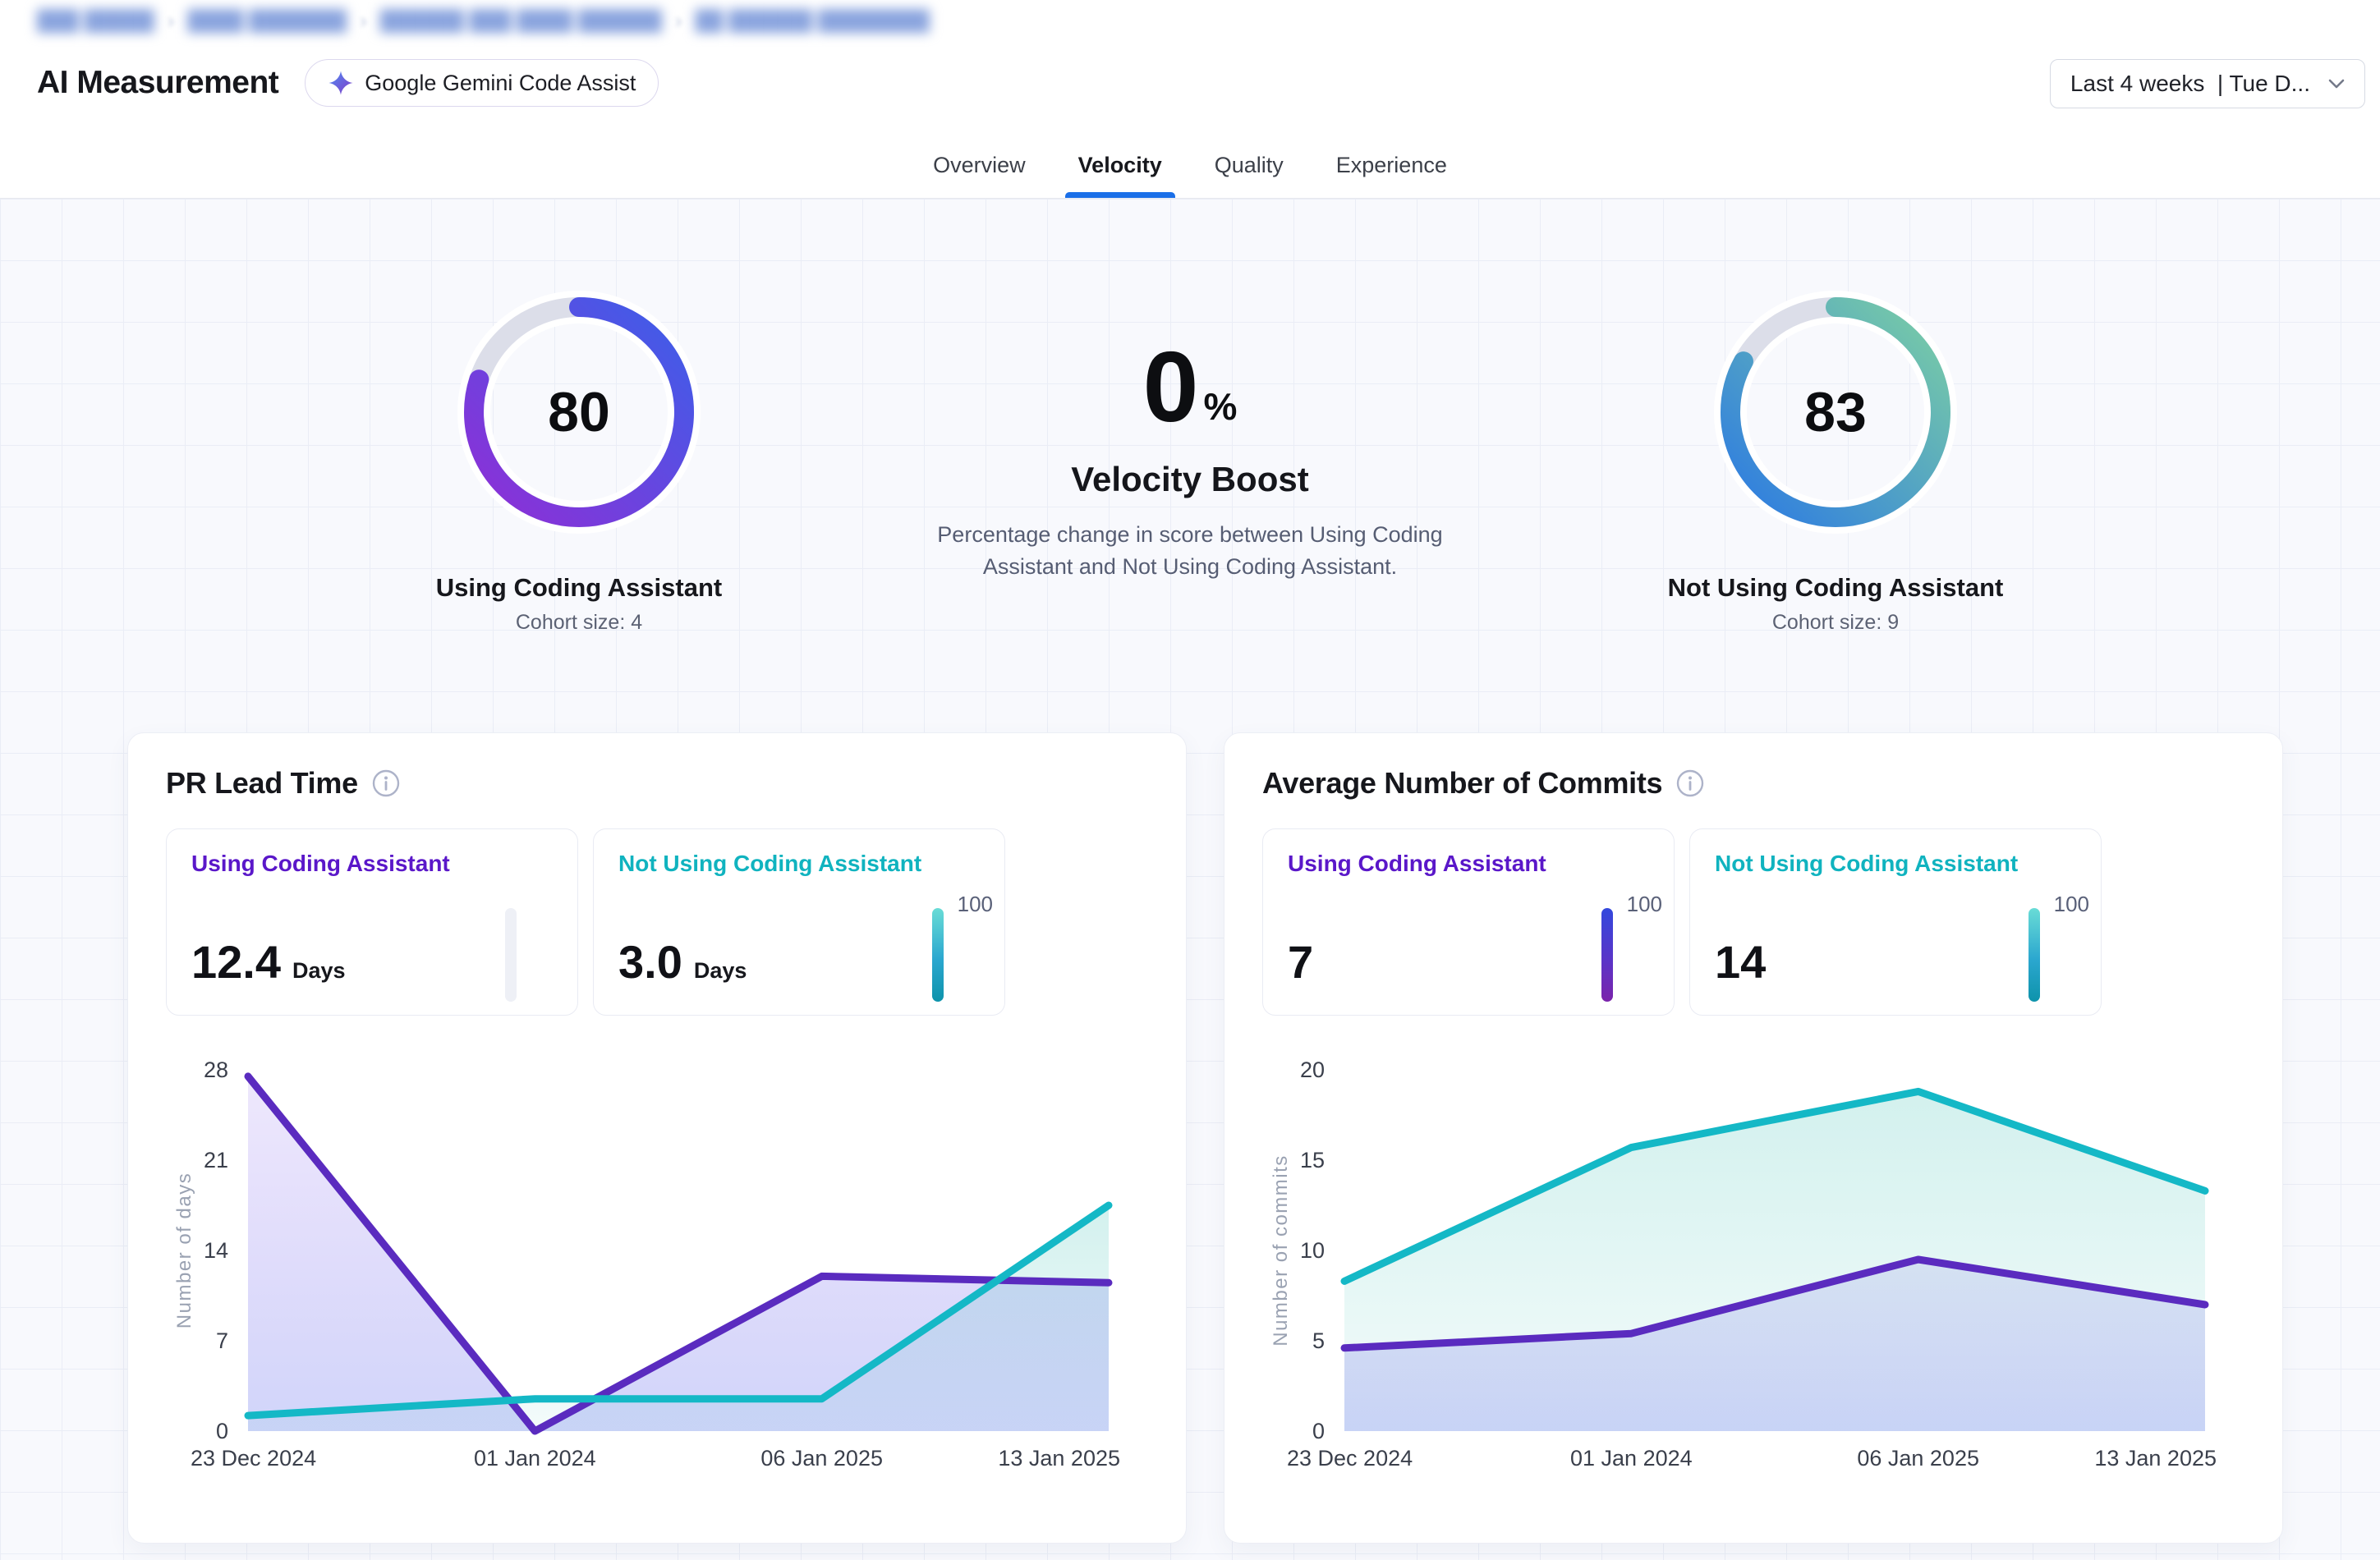  I want to click on page-title: AI Measurement, so click(158, 82).